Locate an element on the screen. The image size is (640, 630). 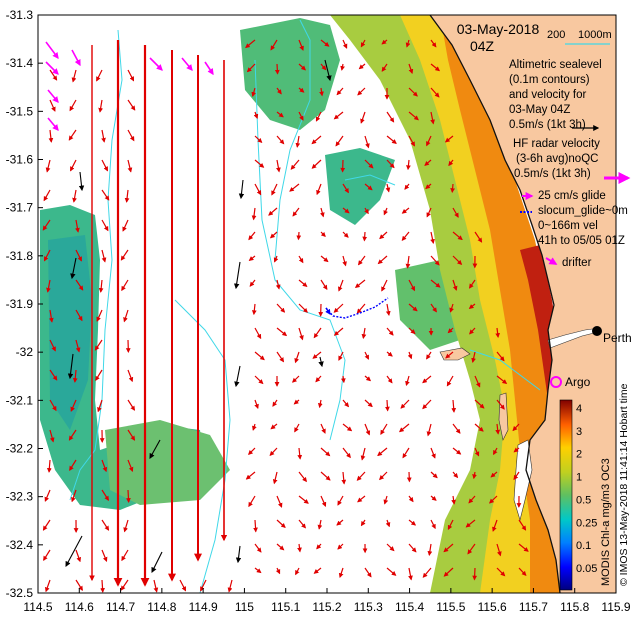
colorbar-tick-label: 2 is located at coordinates (579, 455).